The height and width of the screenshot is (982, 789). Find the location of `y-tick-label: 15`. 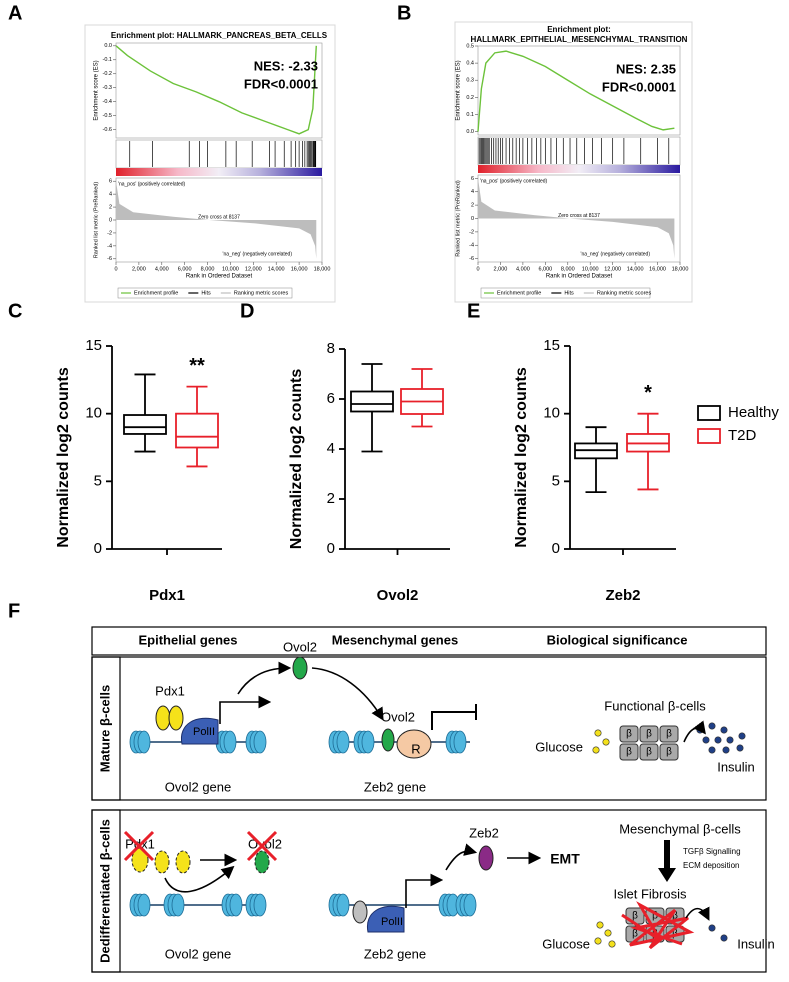

y-tick-label: 15 is located at coordinates (551, 345).